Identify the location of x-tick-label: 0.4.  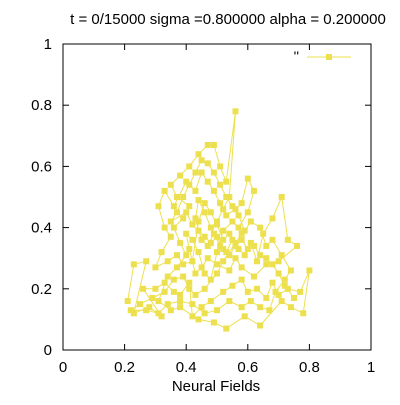
(186, 367).